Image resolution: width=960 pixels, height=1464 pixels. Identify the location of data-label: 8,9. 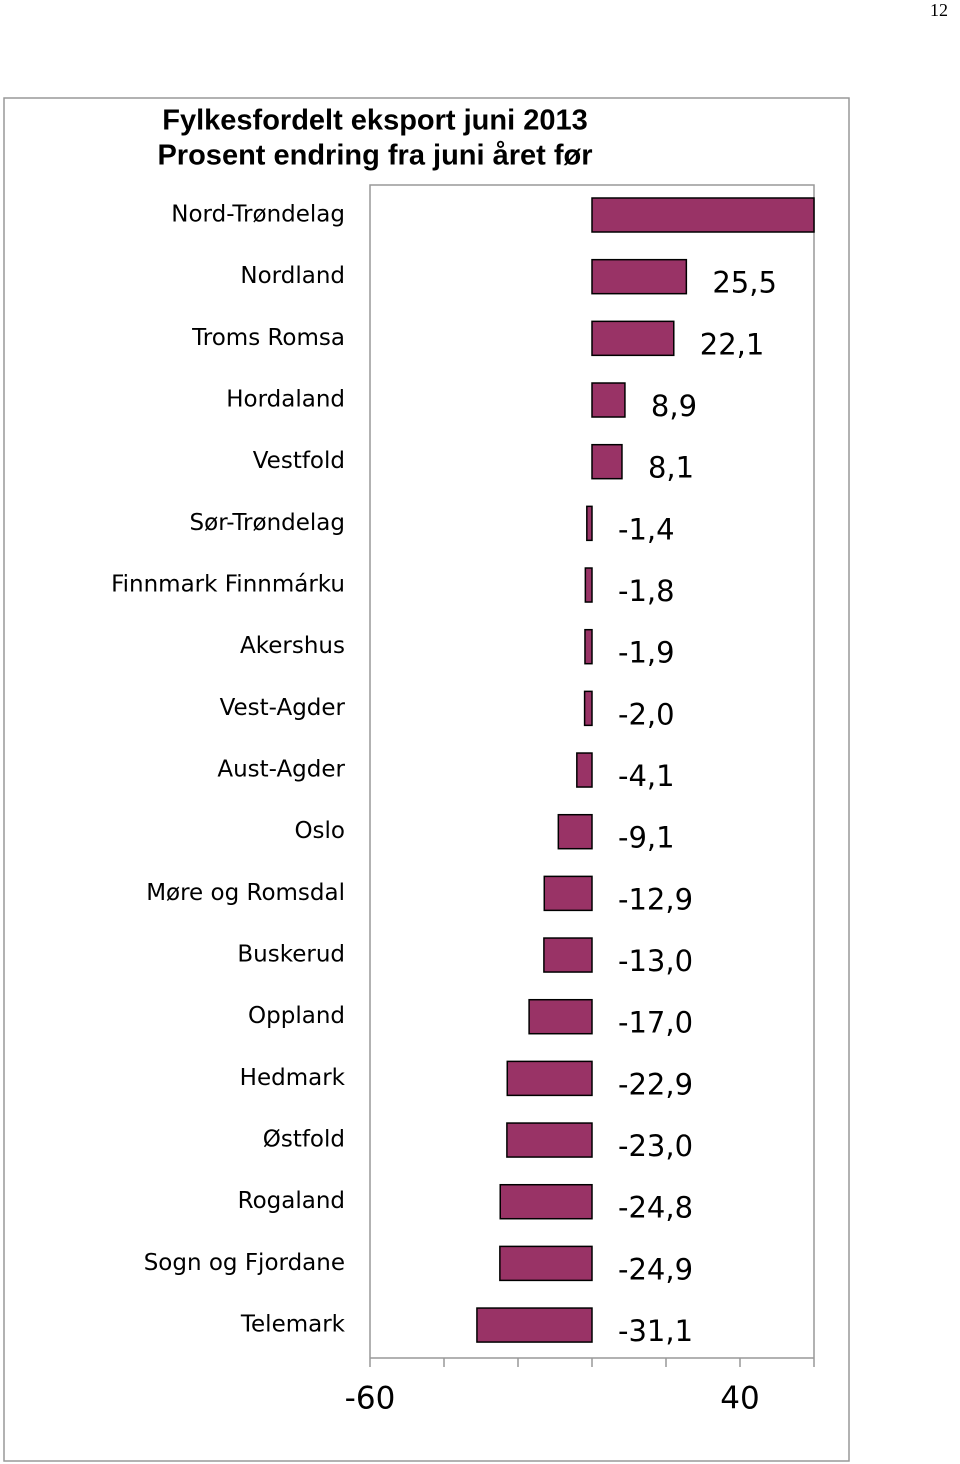
(674, 406).